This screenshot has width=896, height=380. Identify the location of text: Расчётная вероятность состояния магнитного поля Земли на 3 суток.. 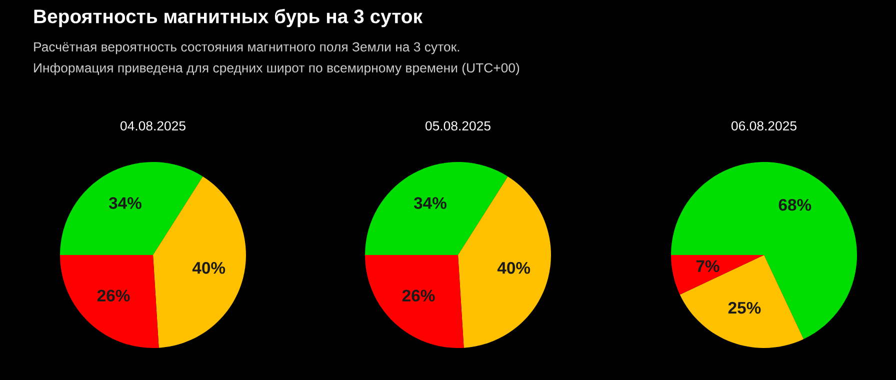
(247, 48).